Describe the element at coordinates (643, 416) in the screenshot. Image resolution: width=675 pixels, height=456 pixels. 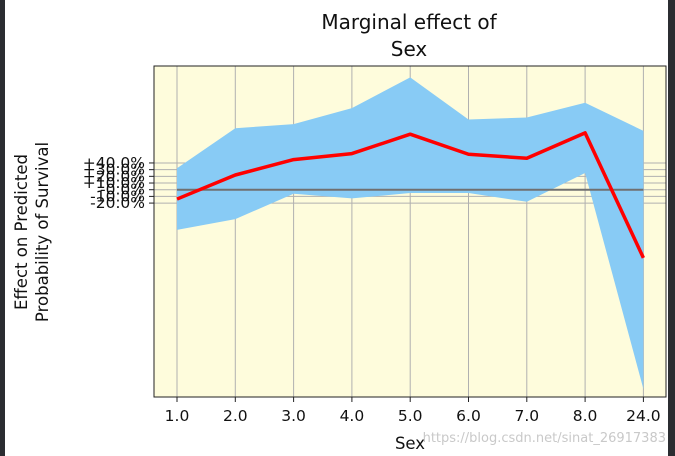
I see `x-tick-label: 24.0` at that location.